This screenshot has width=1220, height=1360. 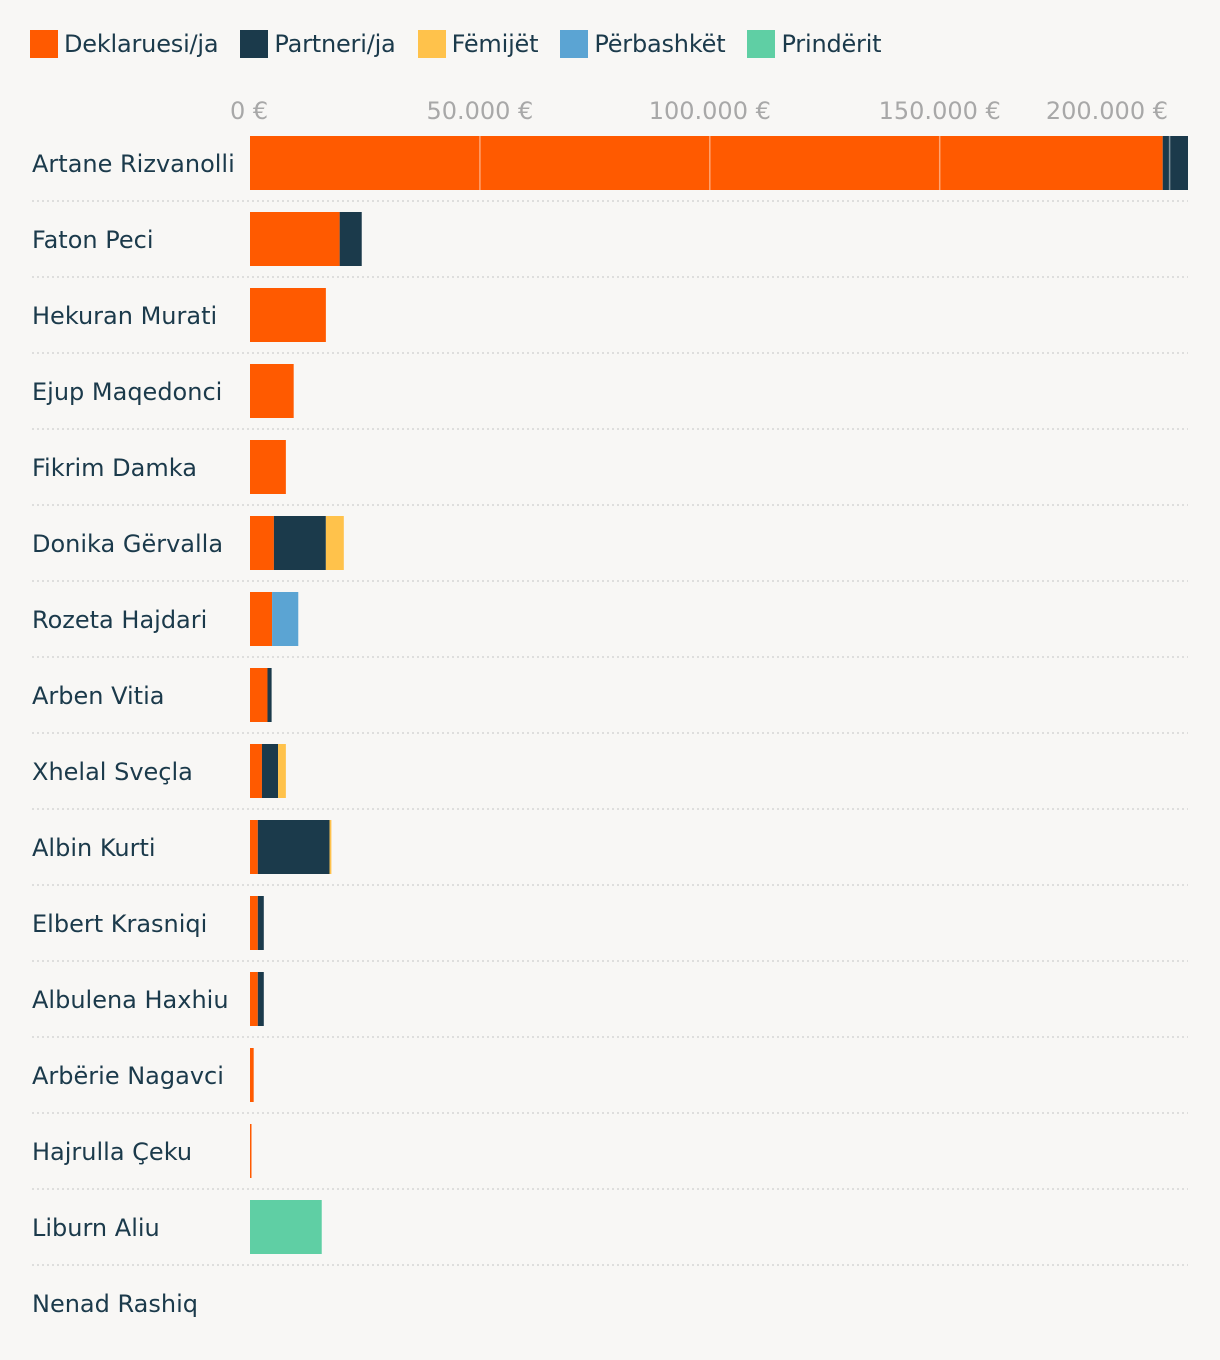 What do you see at coordinates (610, 245) in the screenshot?
I see `bar-row-faton-peci: Faton Peci` at bounding box center [610, 245].